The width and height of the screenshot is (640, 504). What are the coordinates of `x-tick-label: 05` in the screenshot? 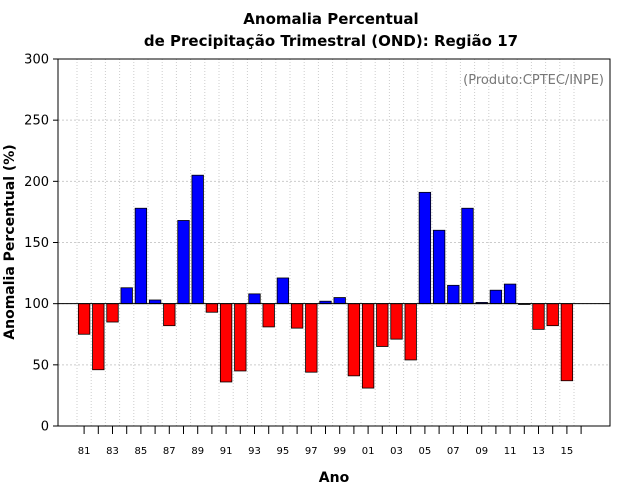 It's located at (425, 451).